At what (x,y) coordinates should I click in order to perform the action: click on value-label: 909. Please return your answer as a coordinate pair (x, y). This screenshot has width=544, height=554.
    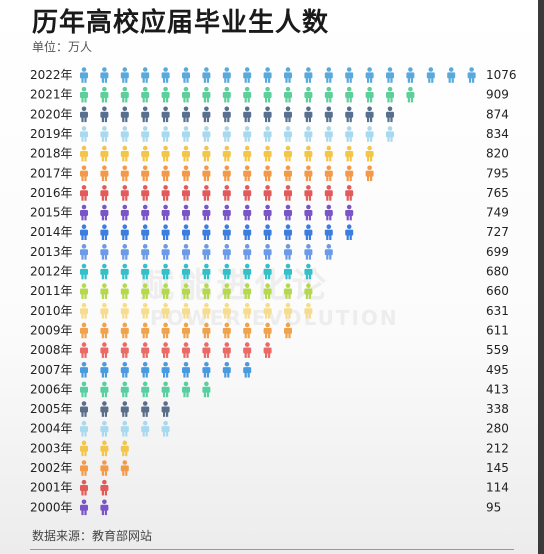
    Looking at the image, I should click on (497, 95).